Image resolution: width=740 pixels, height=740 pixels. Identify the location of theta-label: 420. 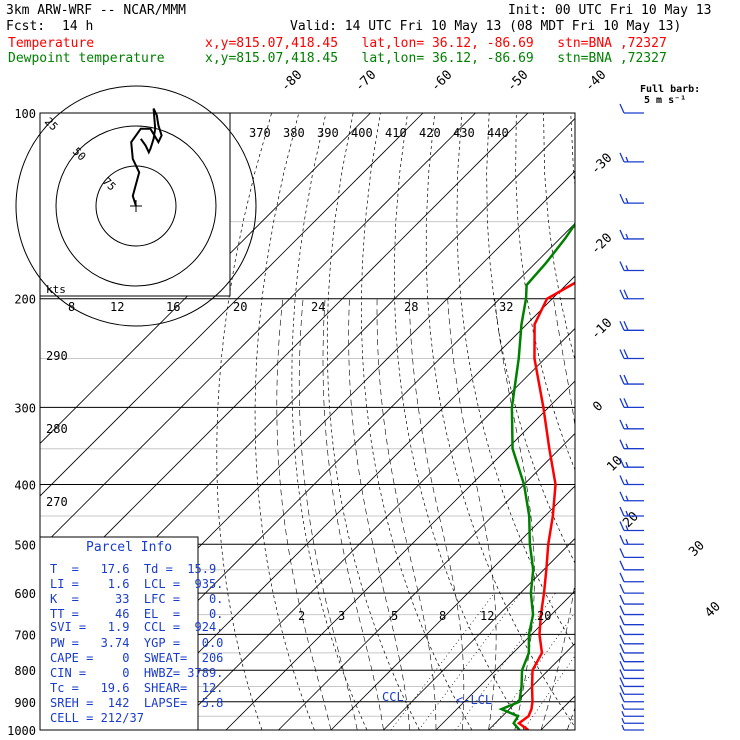
(430, 133).